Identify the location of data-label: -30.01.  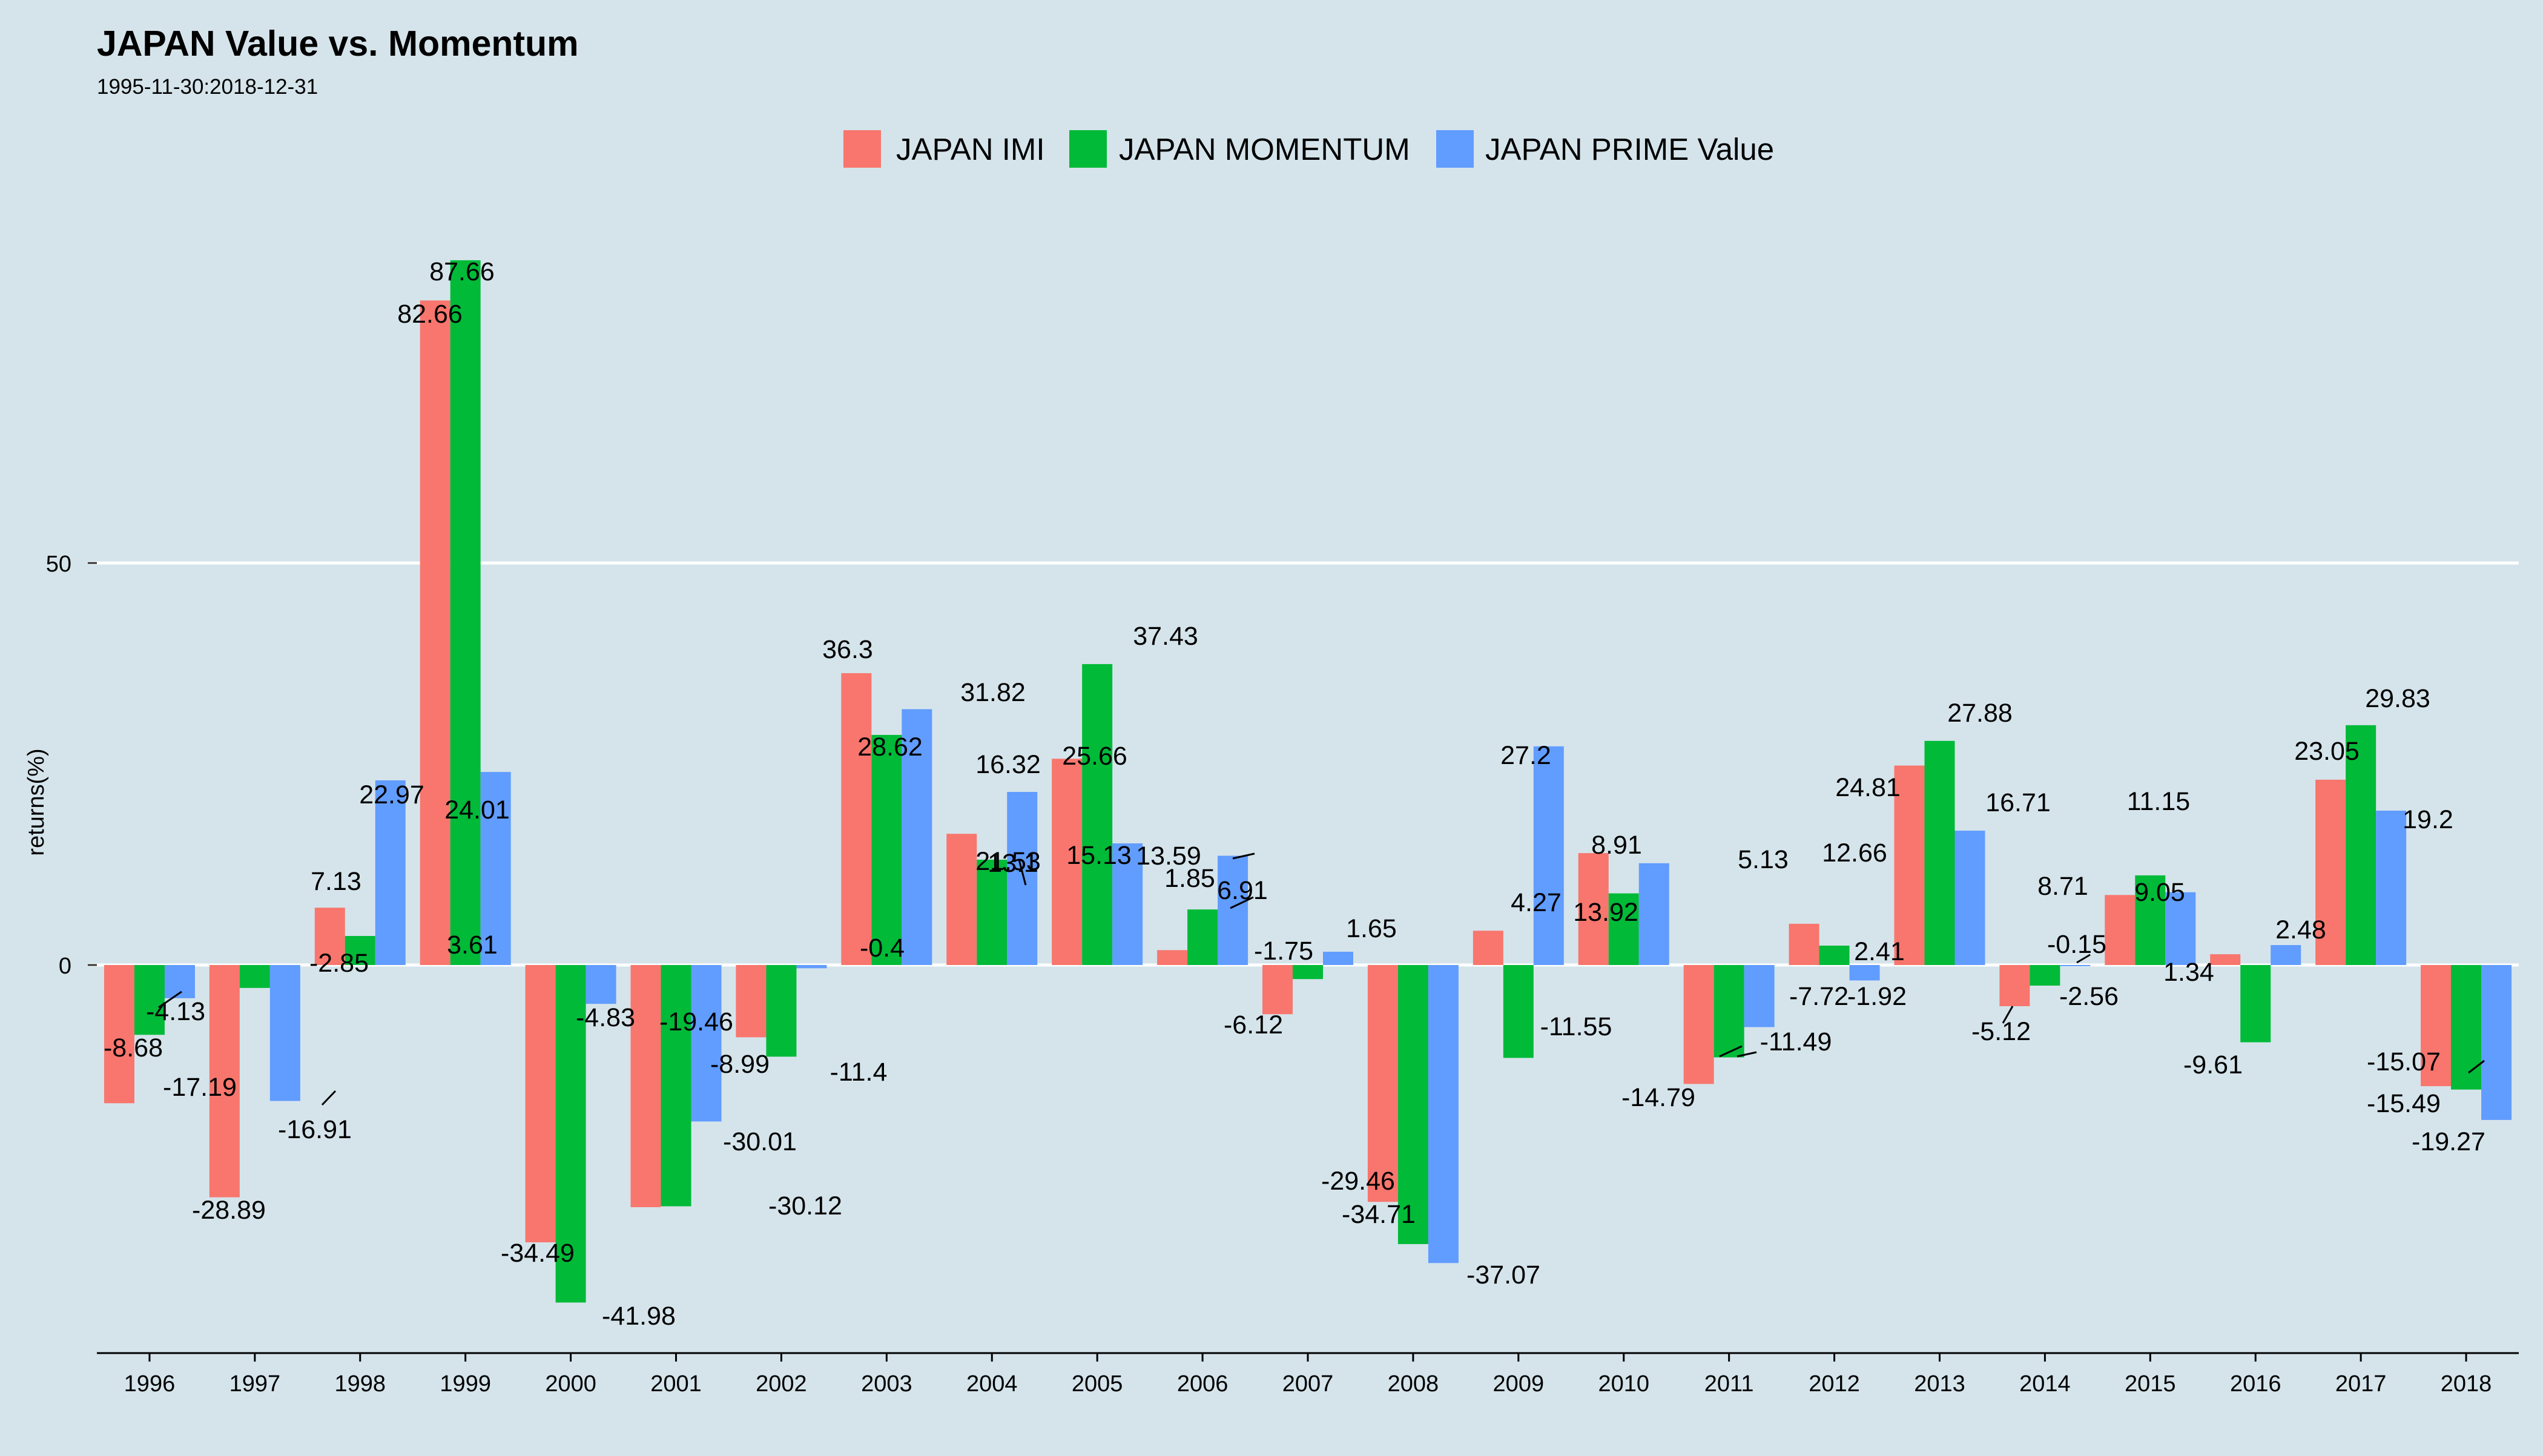
(760, 1141).